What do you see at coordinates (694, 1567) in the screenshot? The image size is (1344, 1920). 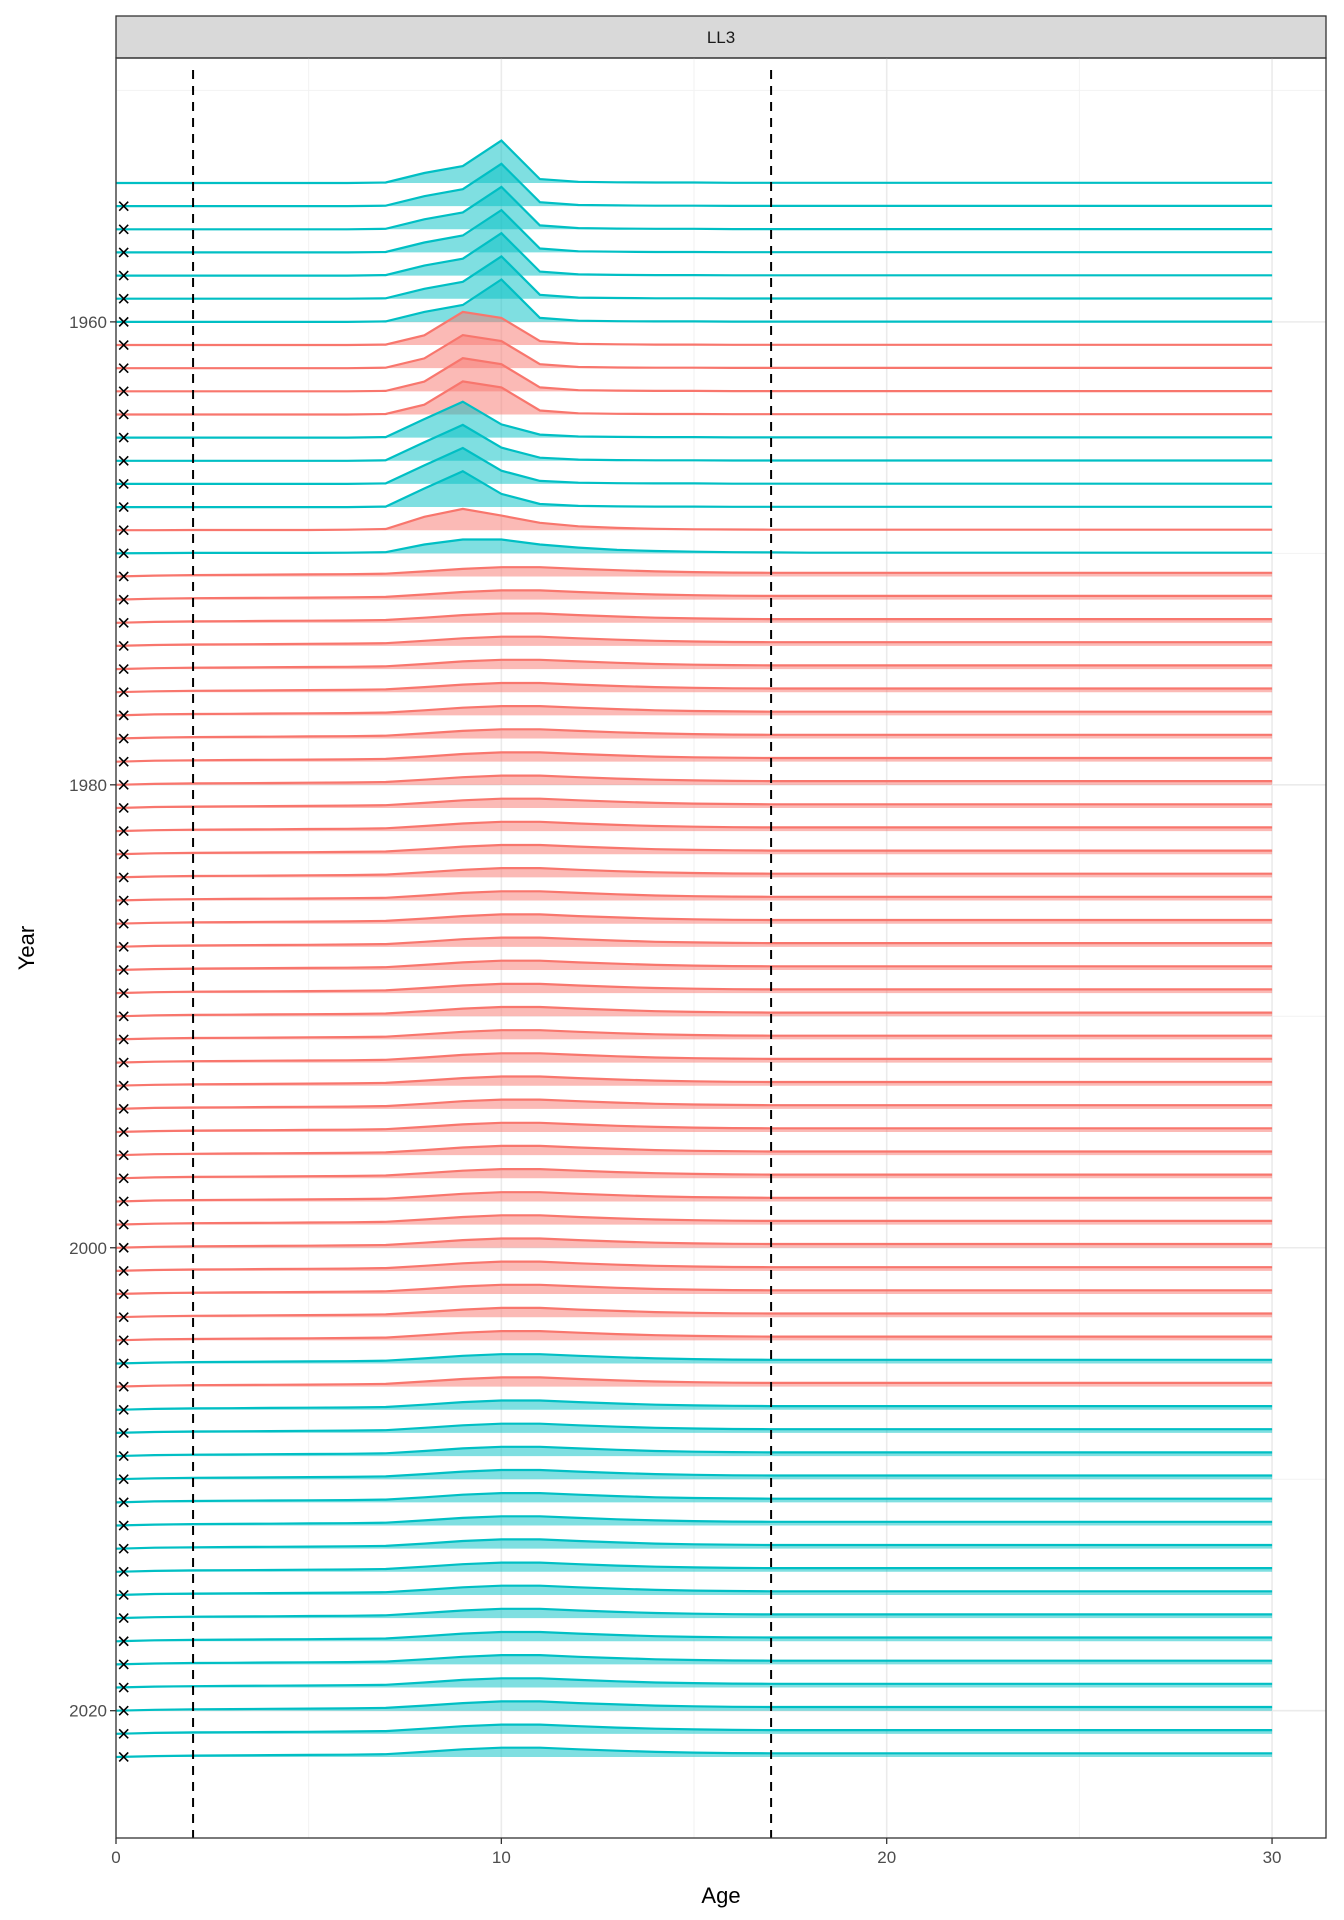 I see `ridge-2014` at bounding box center [694, 1567].